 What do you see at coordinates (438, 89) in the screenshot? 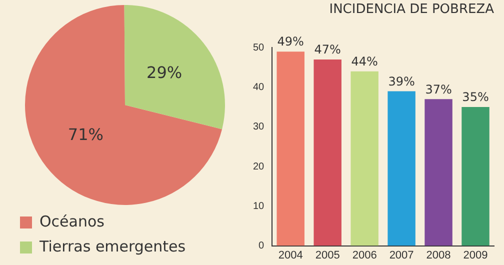
I see `data-label: 37%` at bounding box center [438, 89].